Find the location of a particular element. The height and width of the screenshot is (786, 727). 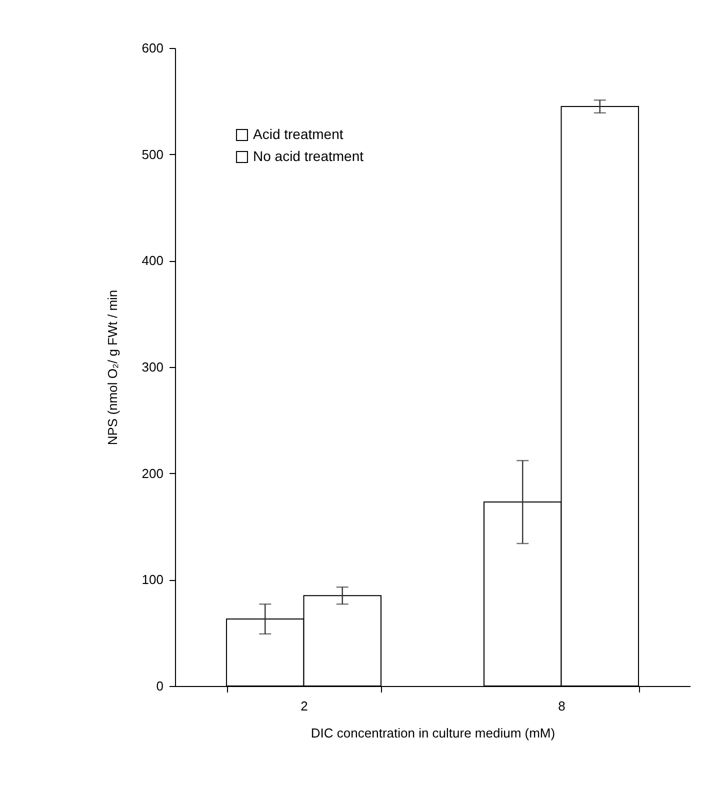

y-tick-label: 100 is located at coordinates (153, 580).